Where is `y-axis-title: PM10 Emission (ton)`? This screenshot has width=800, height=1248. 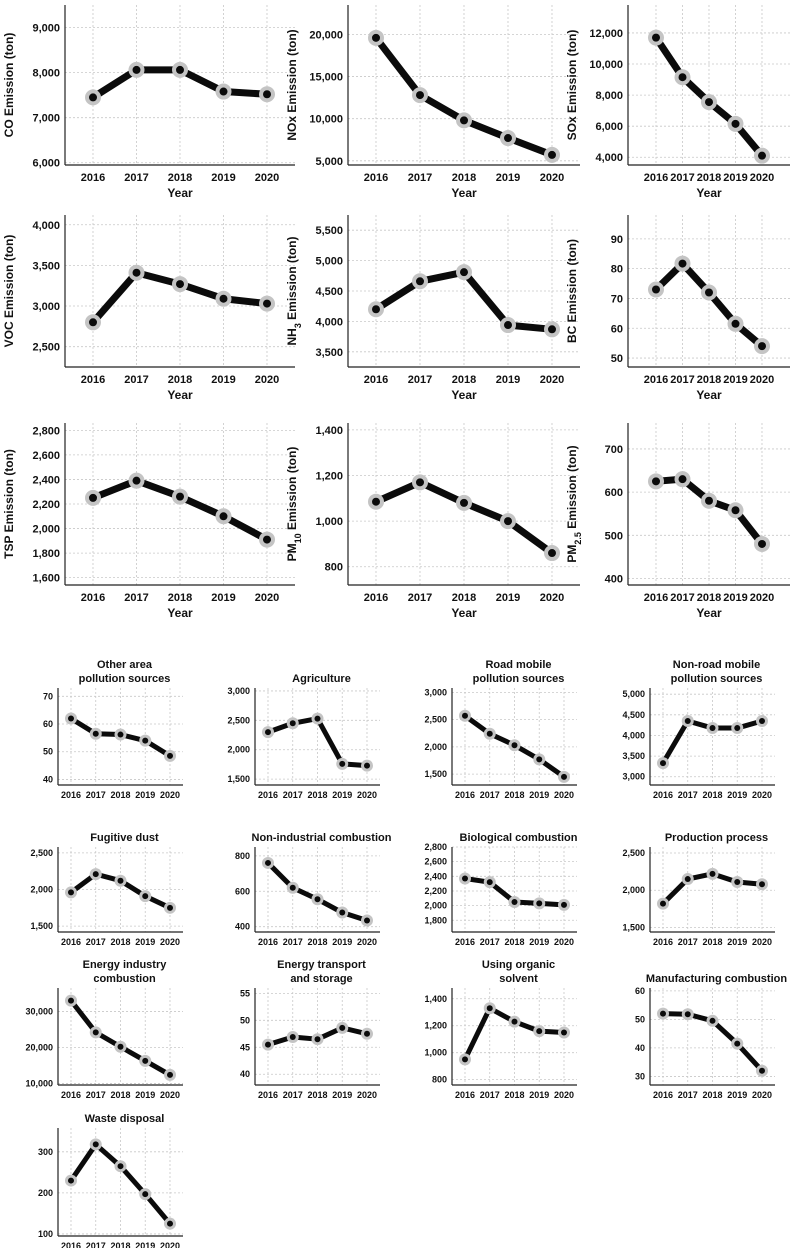
y-axis-title: PM10 Emission (ton) is located at coordinates (294, 504).